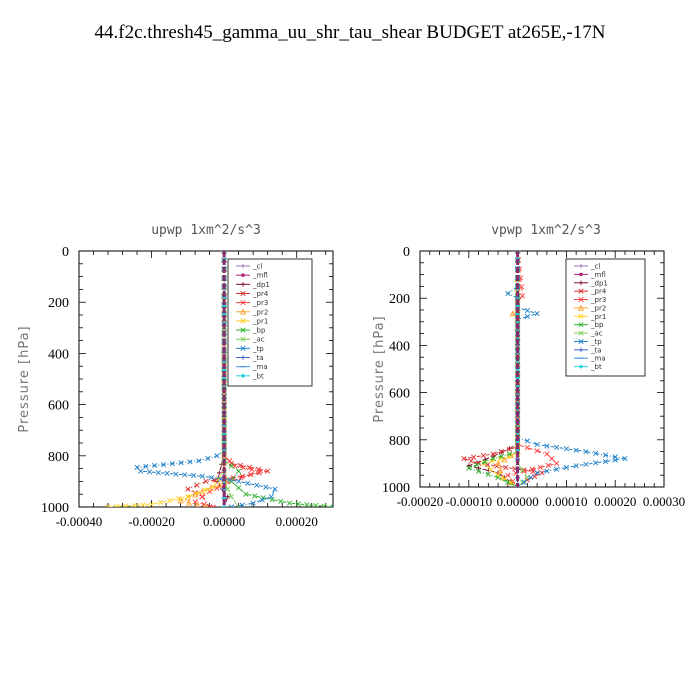  I want to click on series-line-pr1, so click(166, 379).